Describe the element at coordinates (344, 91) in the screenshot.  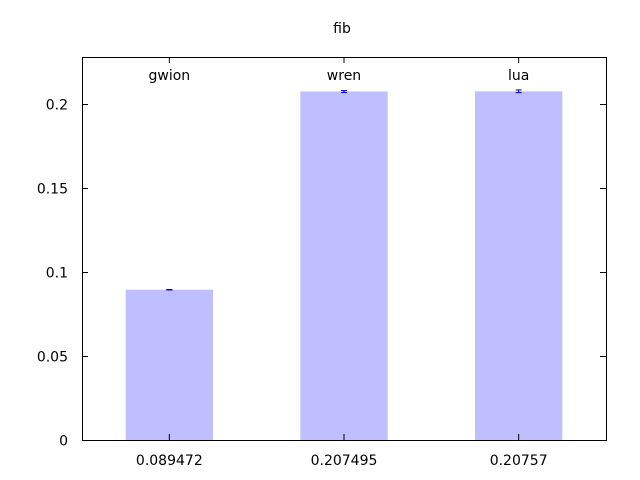
I see `error-bar-wren` at that location.